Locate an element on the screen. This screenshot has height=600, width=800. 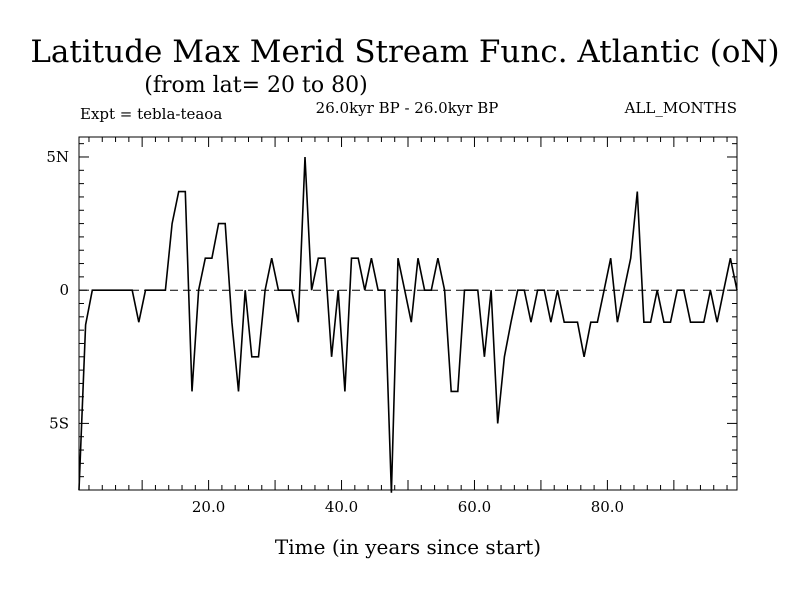
x-axis-label: Time (in years since start) is located at coordinates (408, 547).